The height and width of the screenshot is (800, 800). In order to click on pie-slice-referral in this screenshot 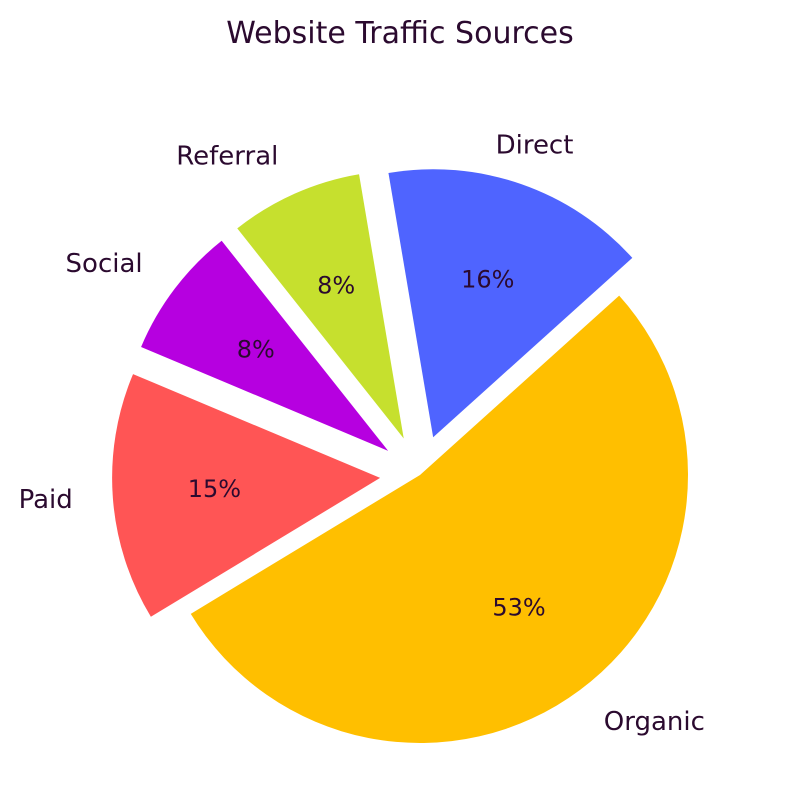, I will do `click(320, 306)`.